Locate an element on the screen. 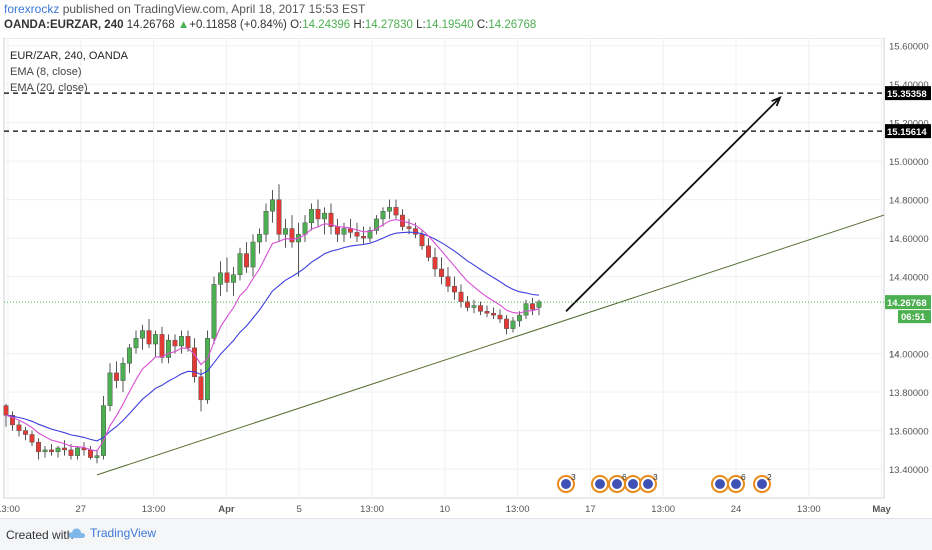  price-tick-label: 14.40000 is located at coordinates (909, 278).